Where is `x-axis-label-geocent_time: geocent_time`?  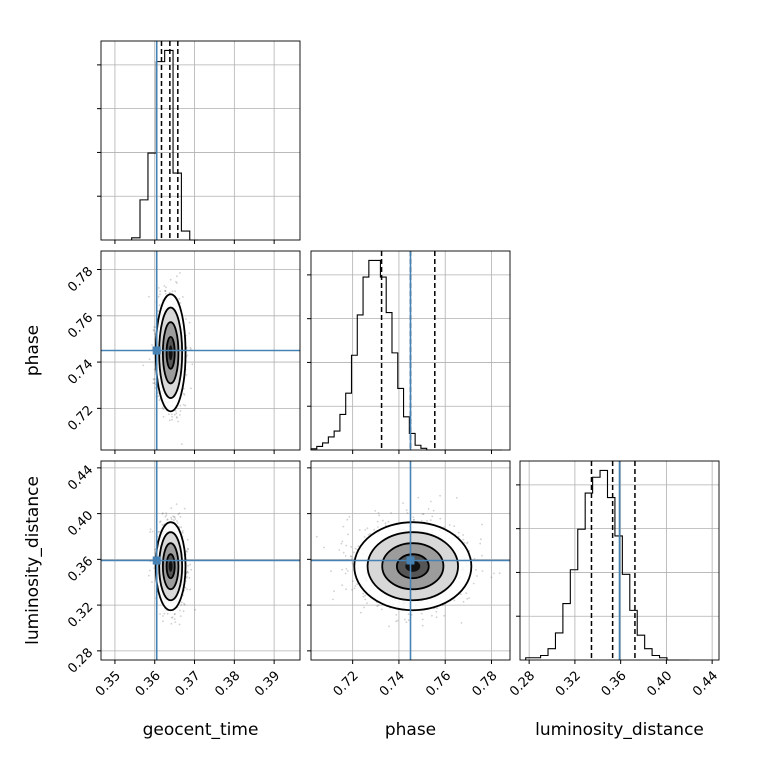 x-axis-label-geocent_time: geocent_time is located at coordinates (201, 730).